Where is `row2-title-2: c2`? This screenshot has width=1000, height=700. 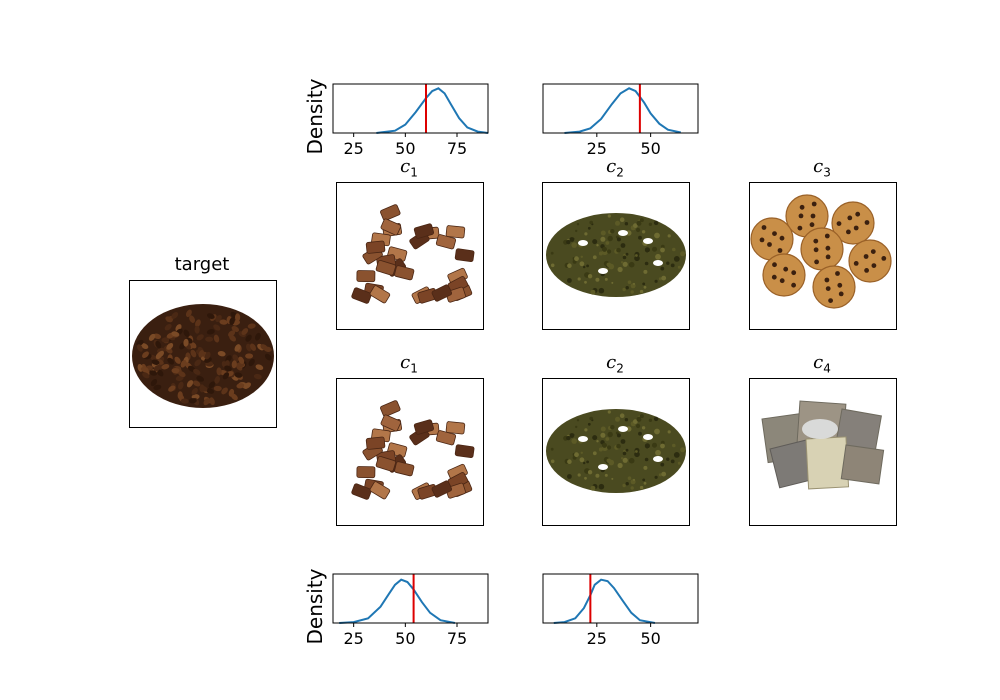 row2-title-2: c2 is located at coordinates (615, 364).